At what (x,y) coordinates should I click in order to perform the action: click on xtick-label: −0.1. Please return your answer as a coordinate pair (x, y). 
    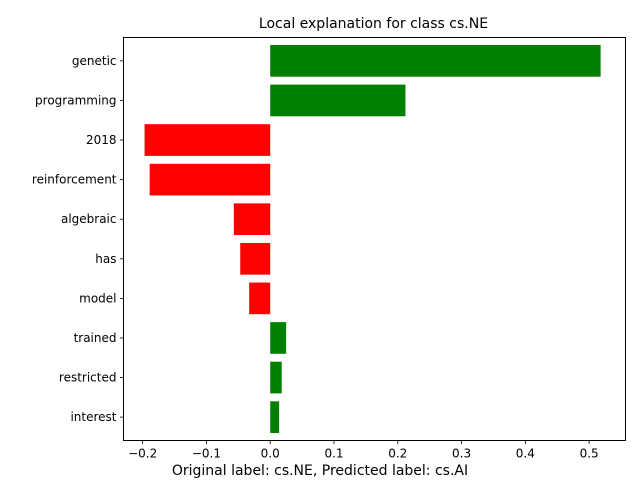
    Looking at the image, I should click on (206, 454).